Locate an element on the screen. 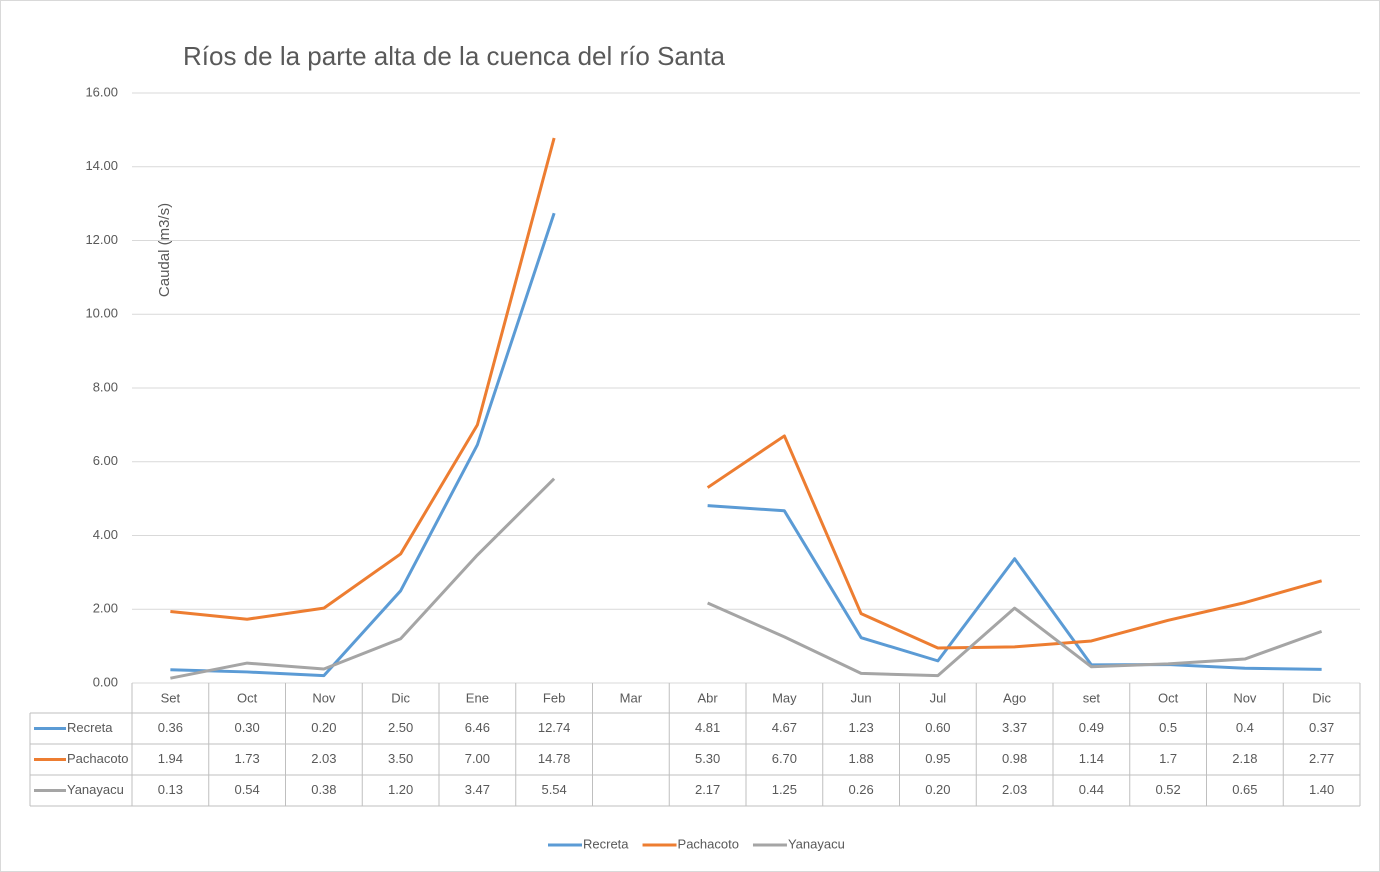  table-cell: 0.60 is located at coordinates (937, 727).